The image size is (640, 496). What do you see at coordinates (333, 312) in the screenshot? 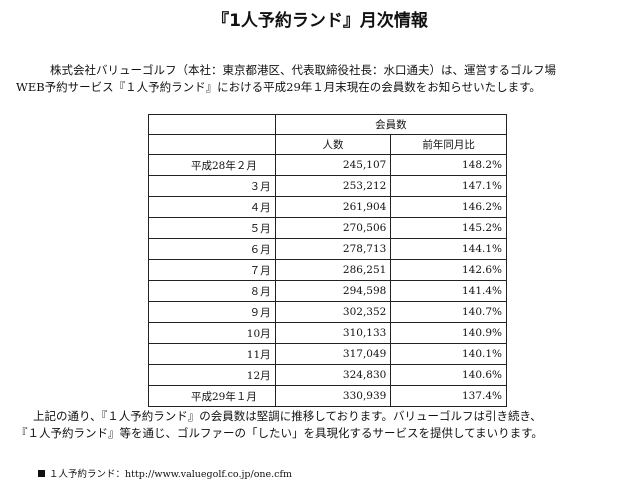
I see `count-cell: 302,352` at bounding box center [333, 312].